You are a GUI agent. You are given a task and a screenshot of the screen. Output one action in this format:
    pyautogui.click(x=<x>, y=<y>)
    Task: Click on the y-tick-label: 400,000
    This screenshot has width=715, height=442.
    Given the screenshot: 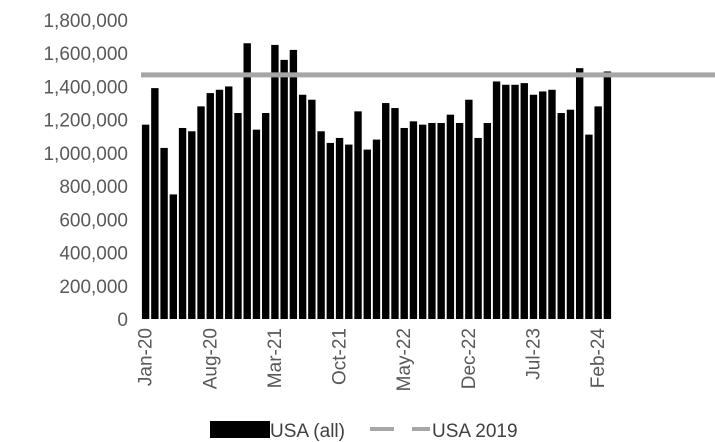 What is the action you would take?
    pyautogui.click(x=93, y=254)
    